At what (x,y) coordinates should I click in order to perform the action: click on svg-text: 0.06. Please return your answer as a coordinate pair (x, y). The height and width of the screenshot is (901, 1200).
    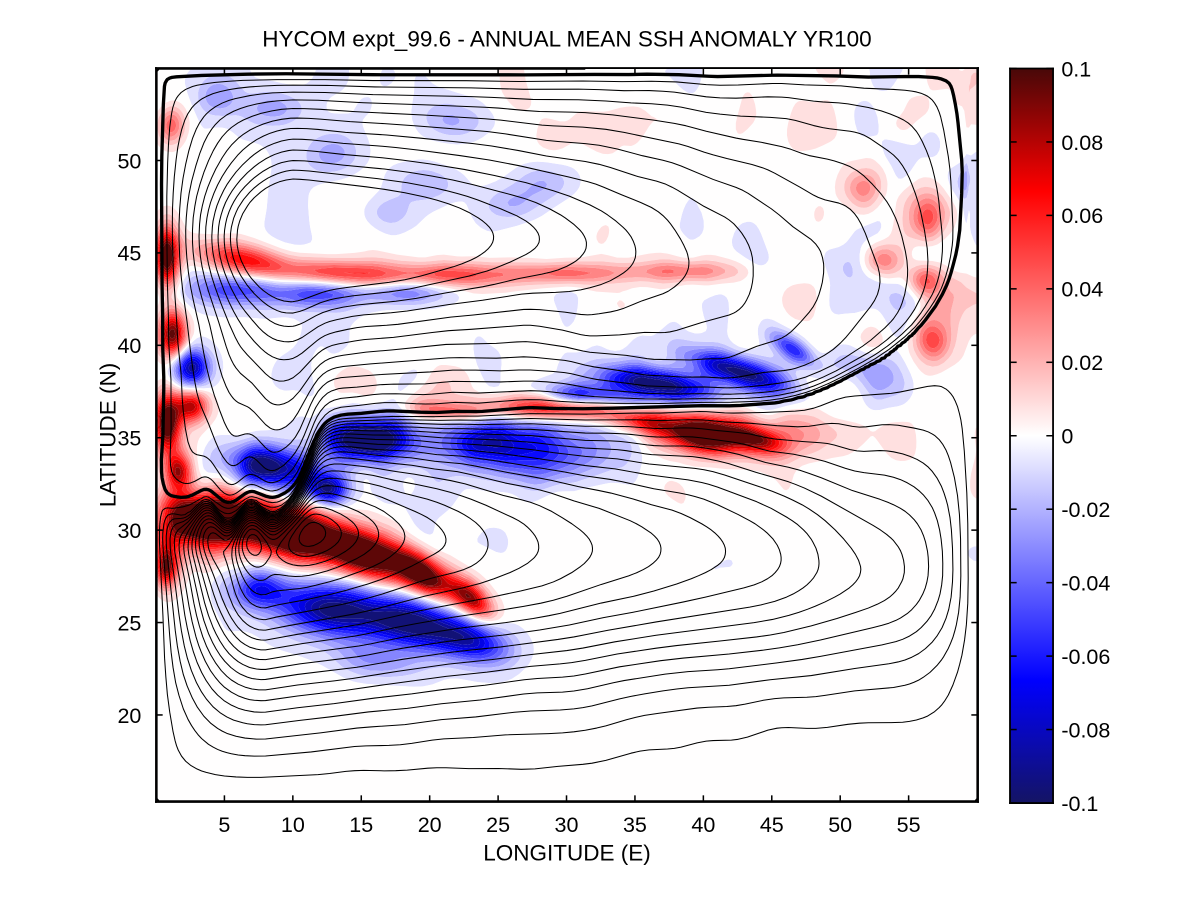
    Looking at the image, I should click on (1082, 216).